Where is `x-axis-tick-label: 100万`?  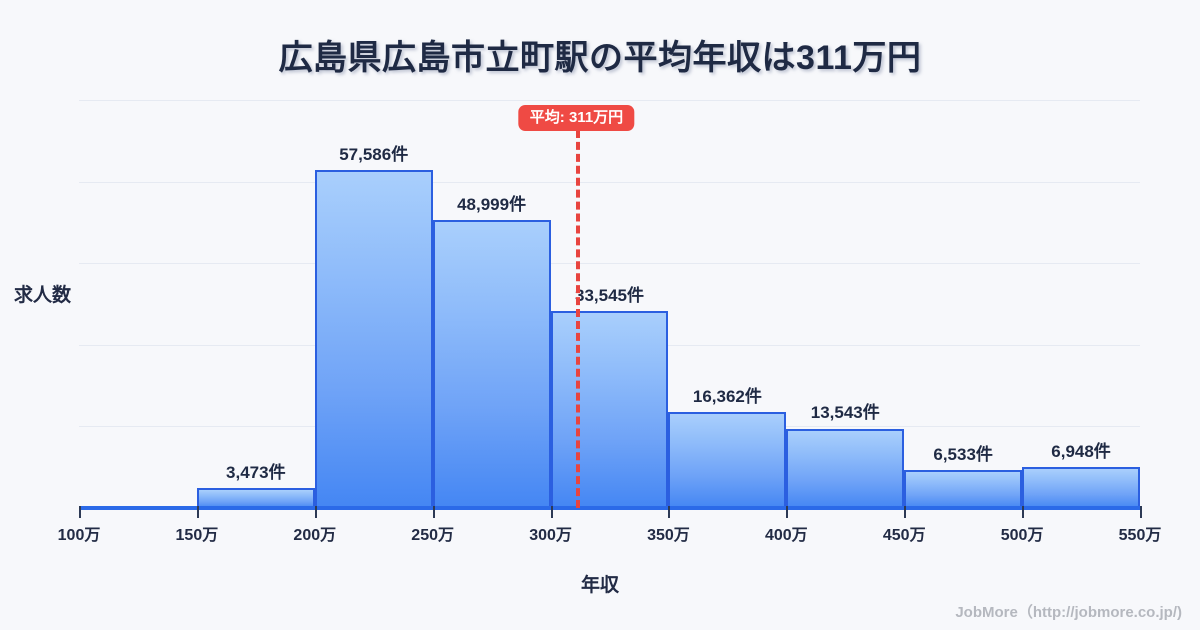 x-axis-tick-label: 100万 is located at coordinates (79, 535).